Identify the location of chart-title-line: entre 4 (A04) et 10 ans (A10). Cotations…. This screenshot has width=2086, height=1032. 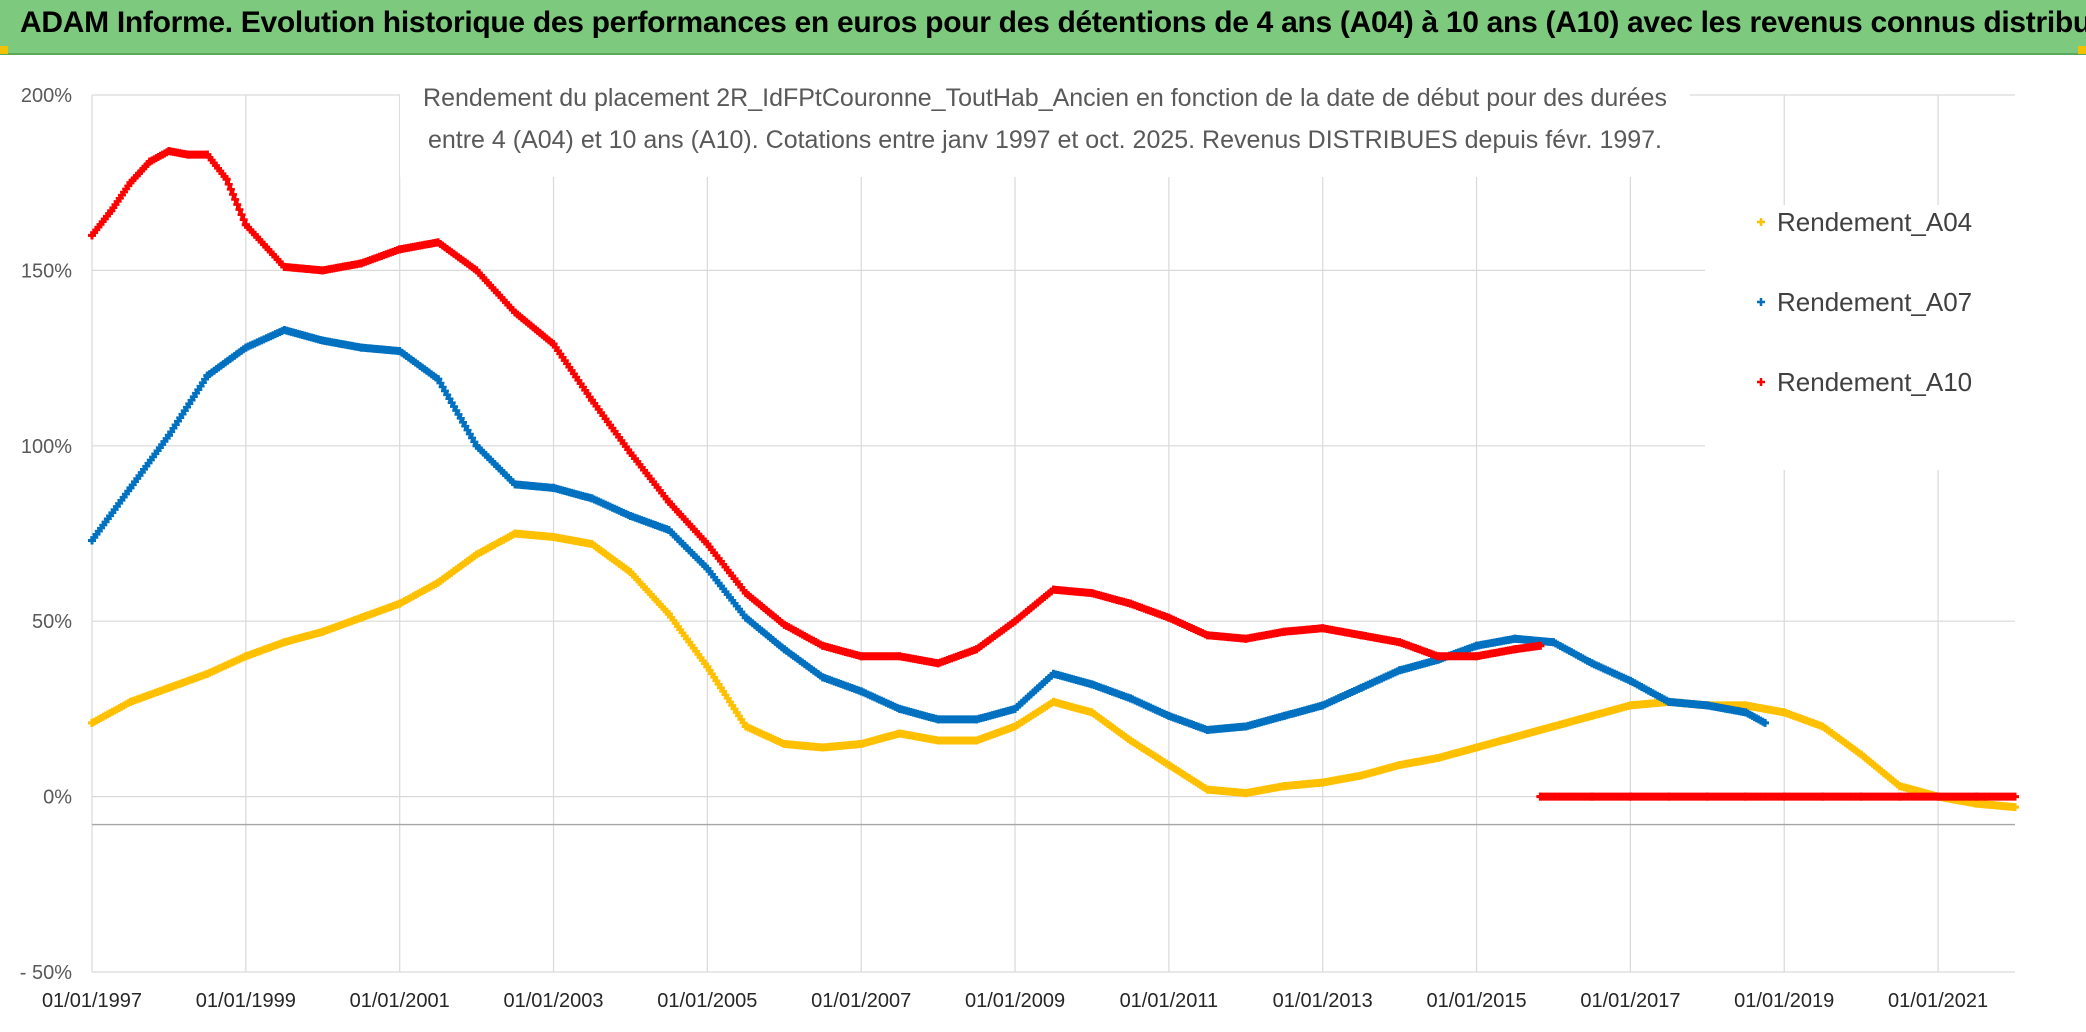
(1045, 140).